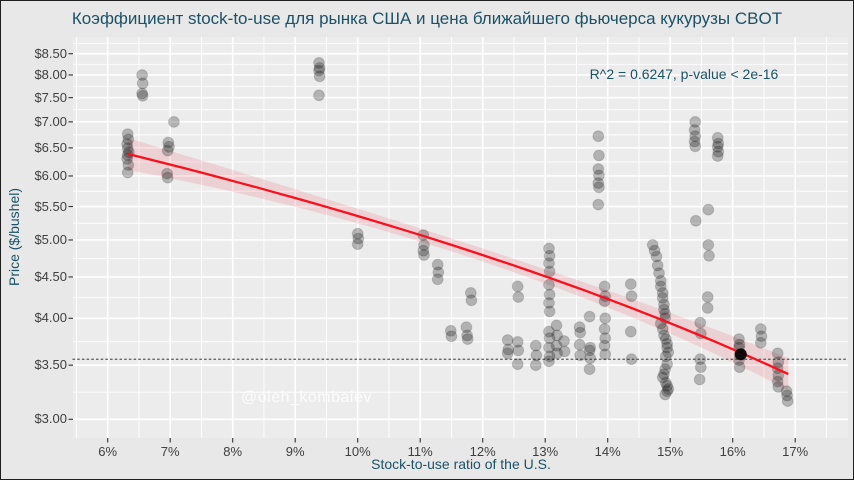  What do you see at coordinates (50, 419) in the screenshot?
I see `y-tick-label: $3.00` at bounding box center [50, 419].